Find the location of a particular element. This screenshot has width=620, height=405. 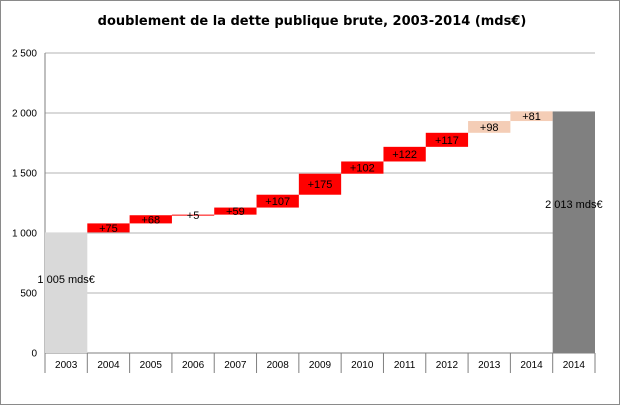

x-tick-label: 2007 is located at coordinates (235, 365).